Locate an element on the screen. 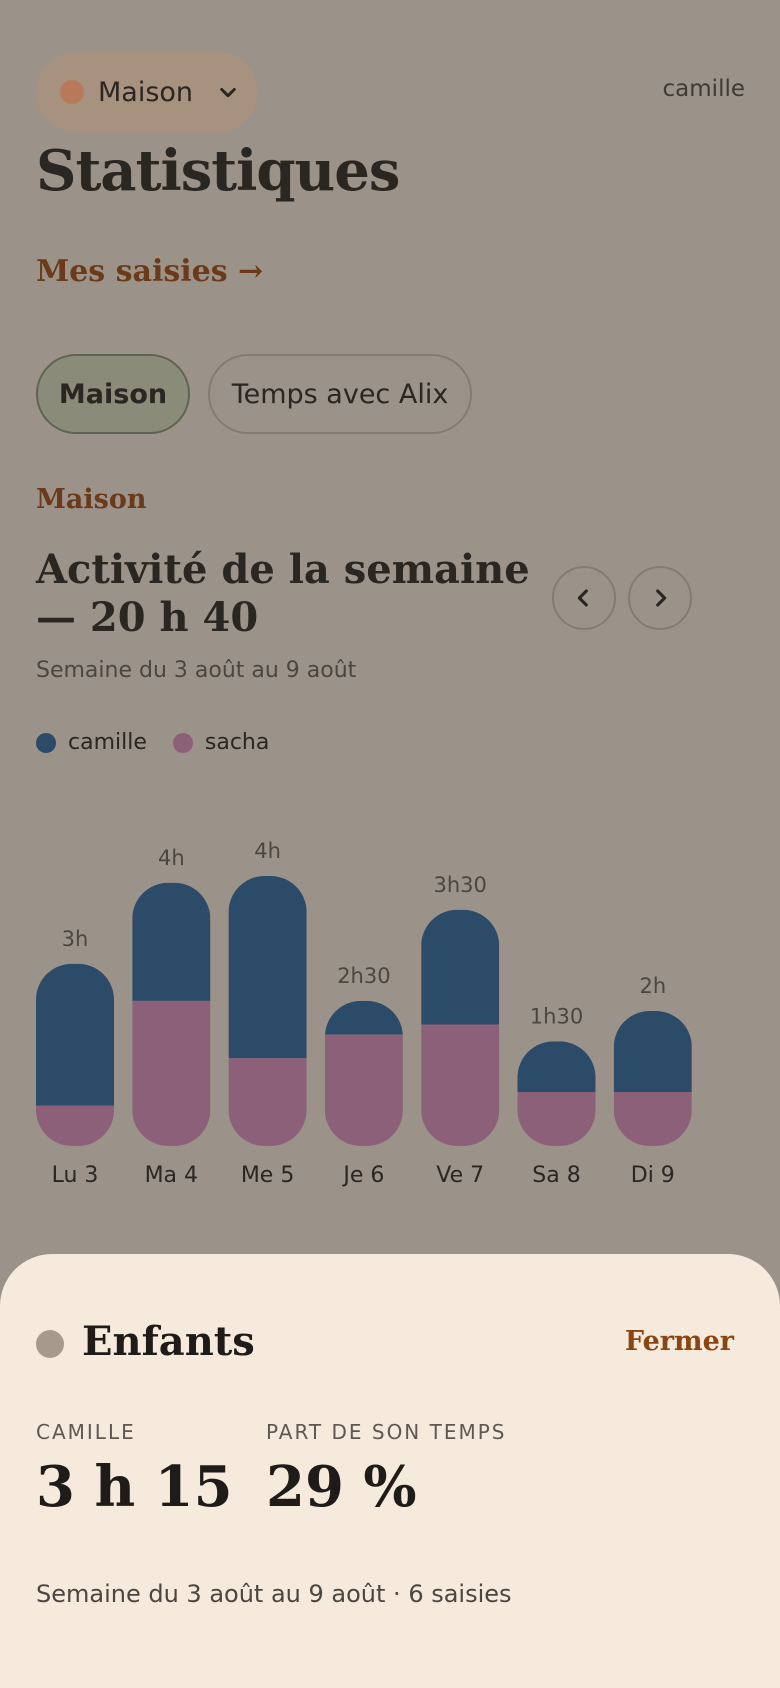 The width and height of the screenshot is (780, 1688). page-title: Statistiques is located at coordinates (218, 171).